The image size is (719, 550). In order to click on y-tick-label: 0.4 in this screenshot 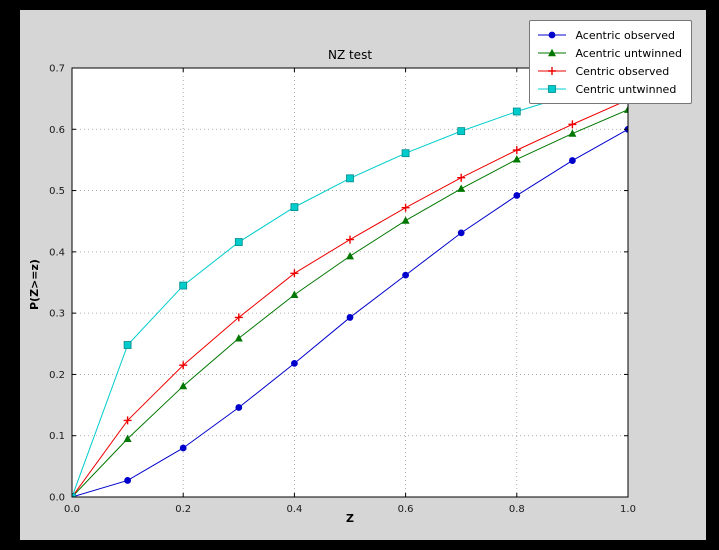, I will do `click(57, 252)`.